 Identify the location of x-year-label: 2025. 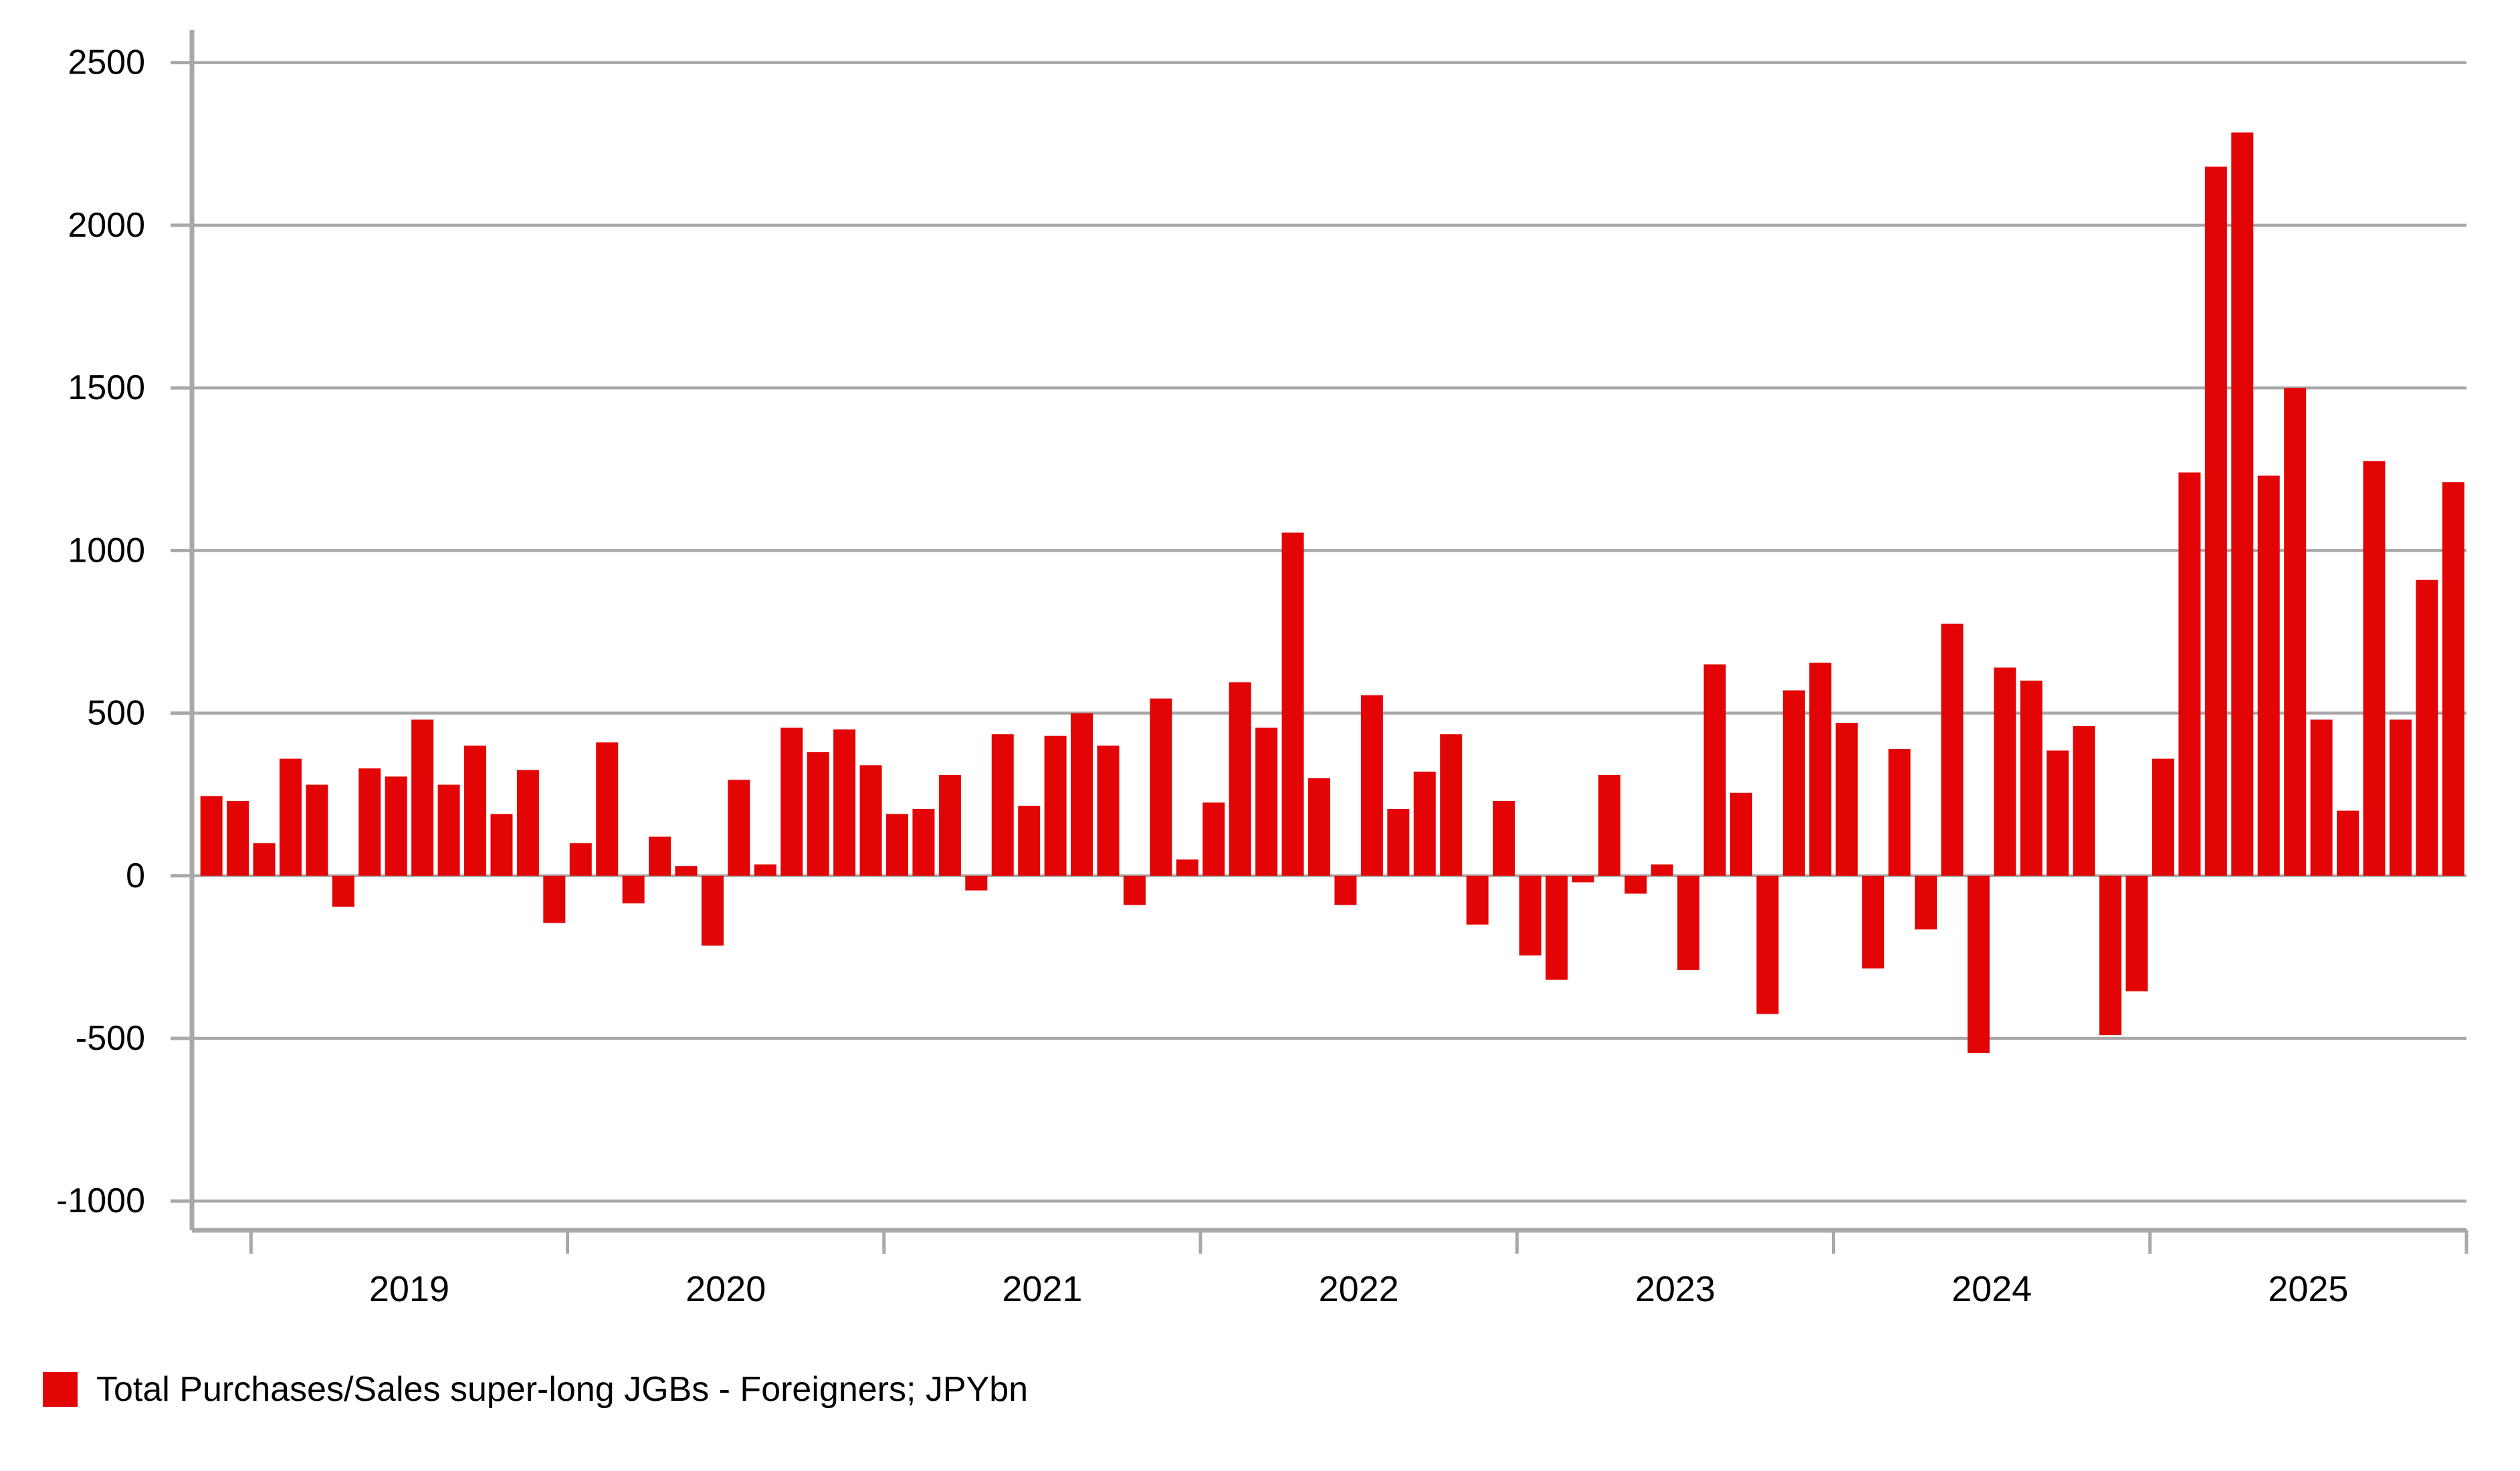
(2308, 1289).